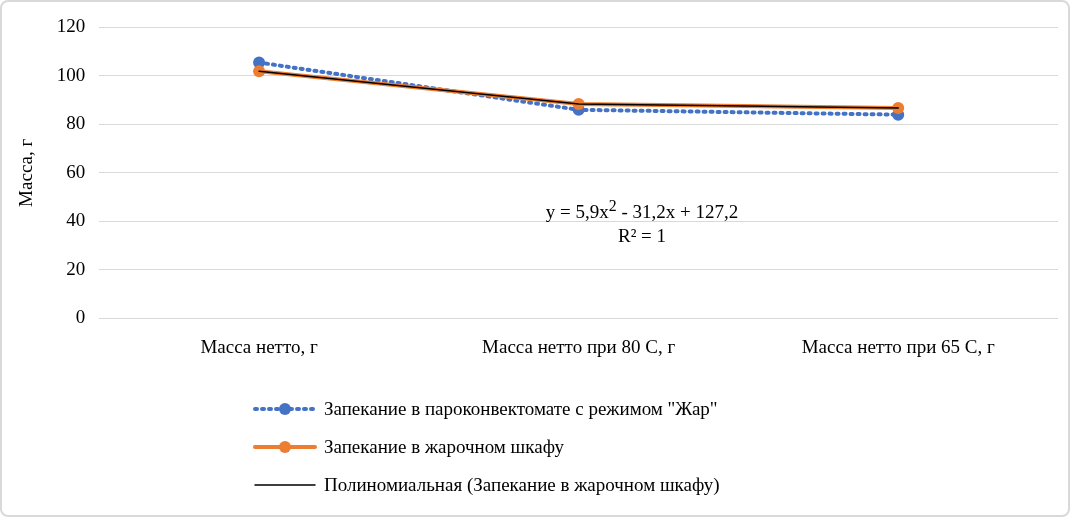 The image size is (1070, 517). I want to click on y-tick-label: 60, so click(76, 171).